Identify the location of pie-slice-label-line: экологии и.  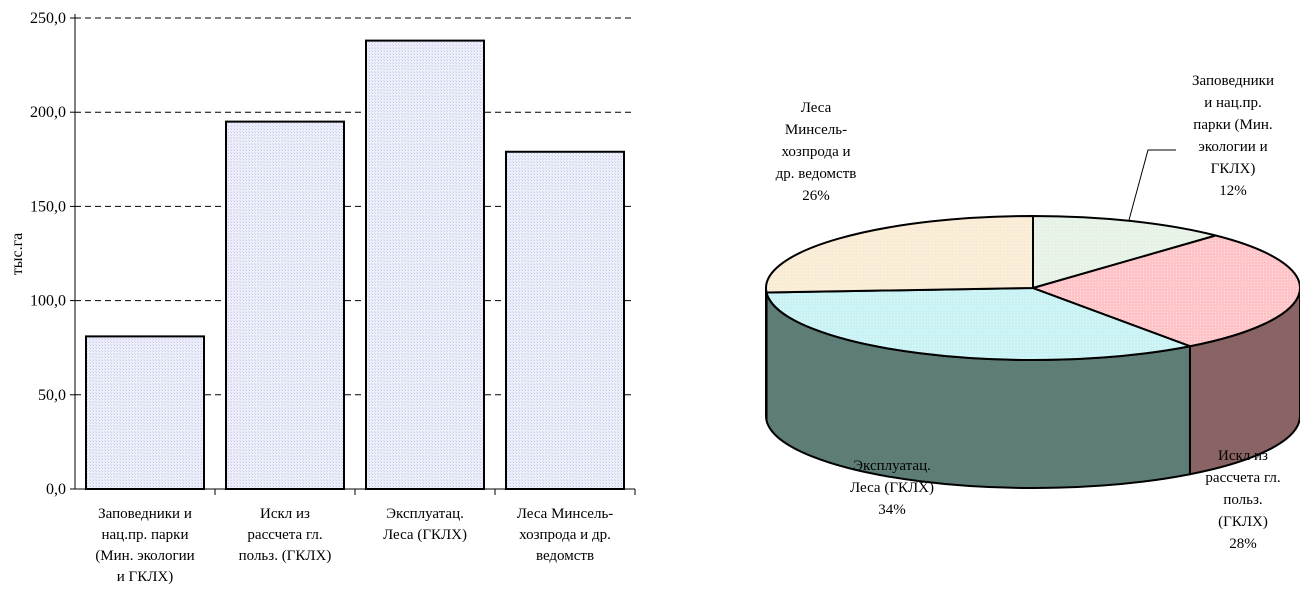
(1232, 147).